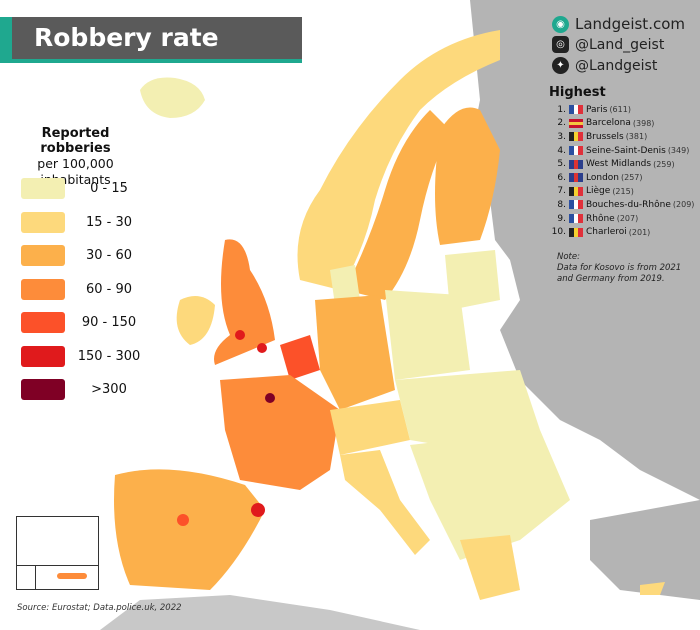 The height and width of the screenshot is (630, 700). Describe the element at coordinates (561, 123) in the screenshot. I see `rank: 2.` at that location.